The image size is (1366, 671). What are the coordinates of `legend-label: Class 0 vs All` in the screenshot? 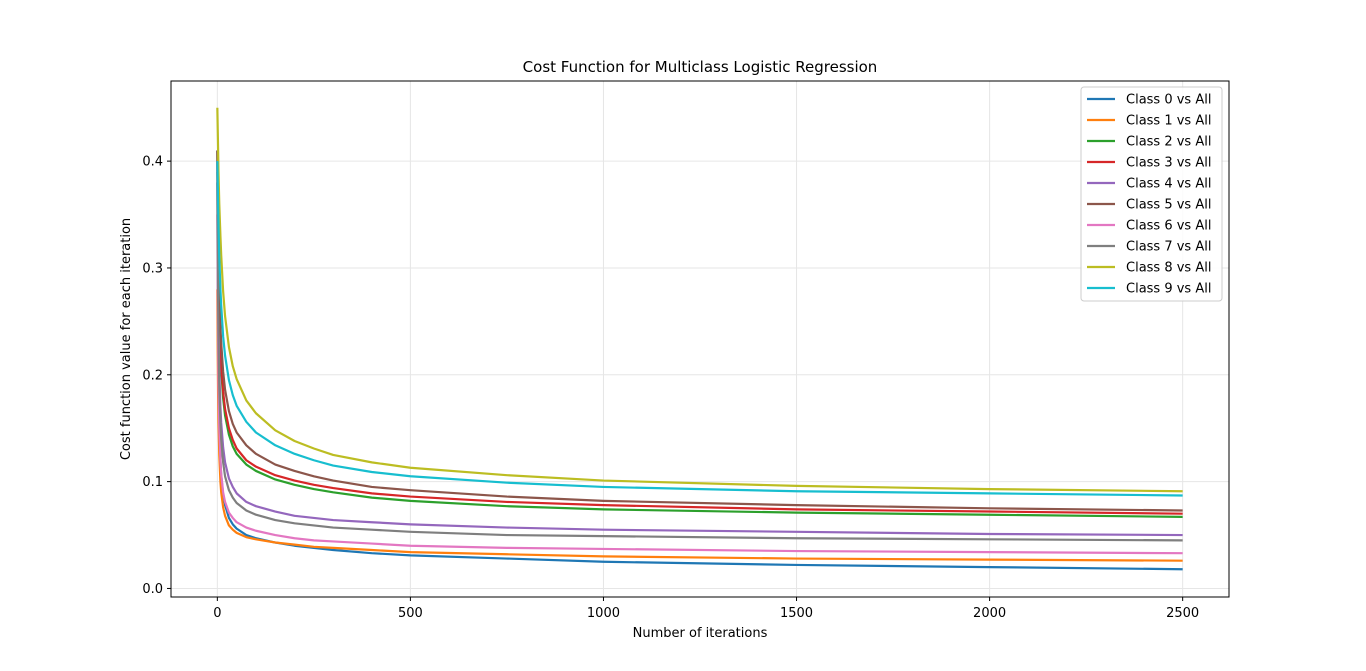 It's located at (1168, 100).